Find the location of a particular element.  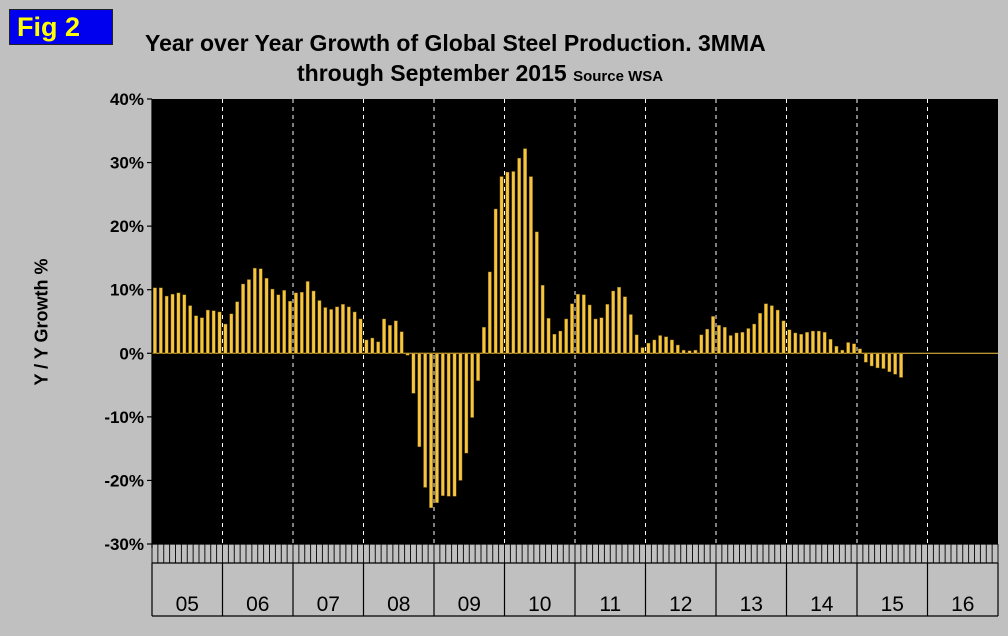

year-label: 09 is located at coordinates (469, 604).